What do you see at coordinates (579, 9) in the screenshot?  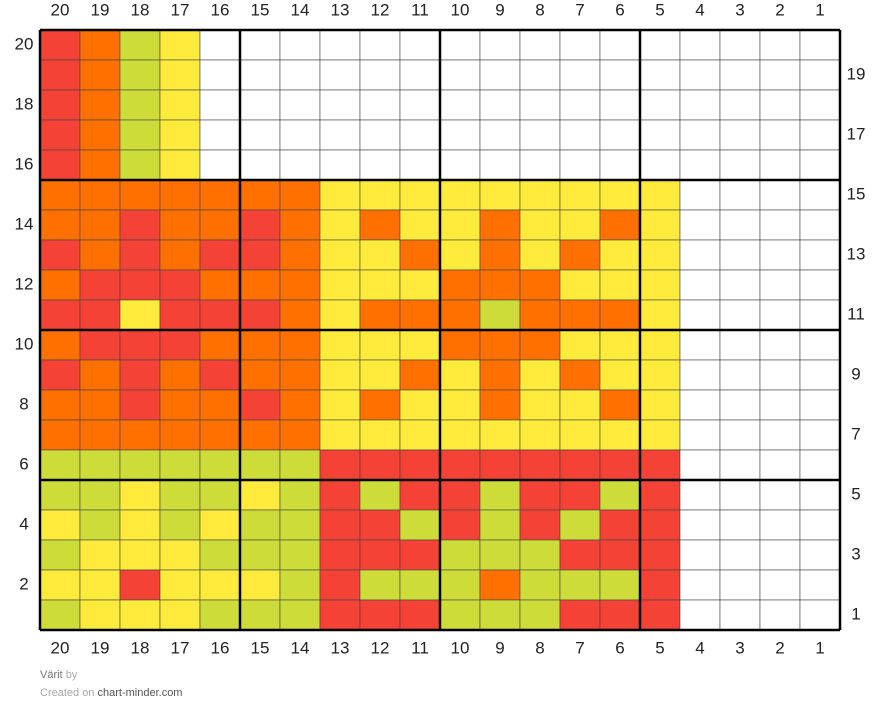 I see `column-label-top: 7` at bounding box center [579, 9].